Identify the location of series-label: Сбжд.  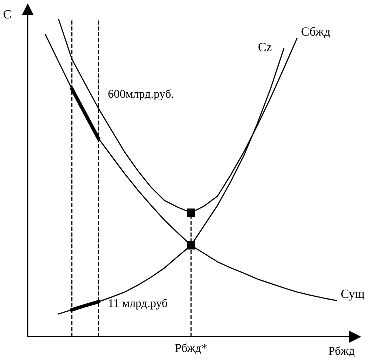
(316, 32).